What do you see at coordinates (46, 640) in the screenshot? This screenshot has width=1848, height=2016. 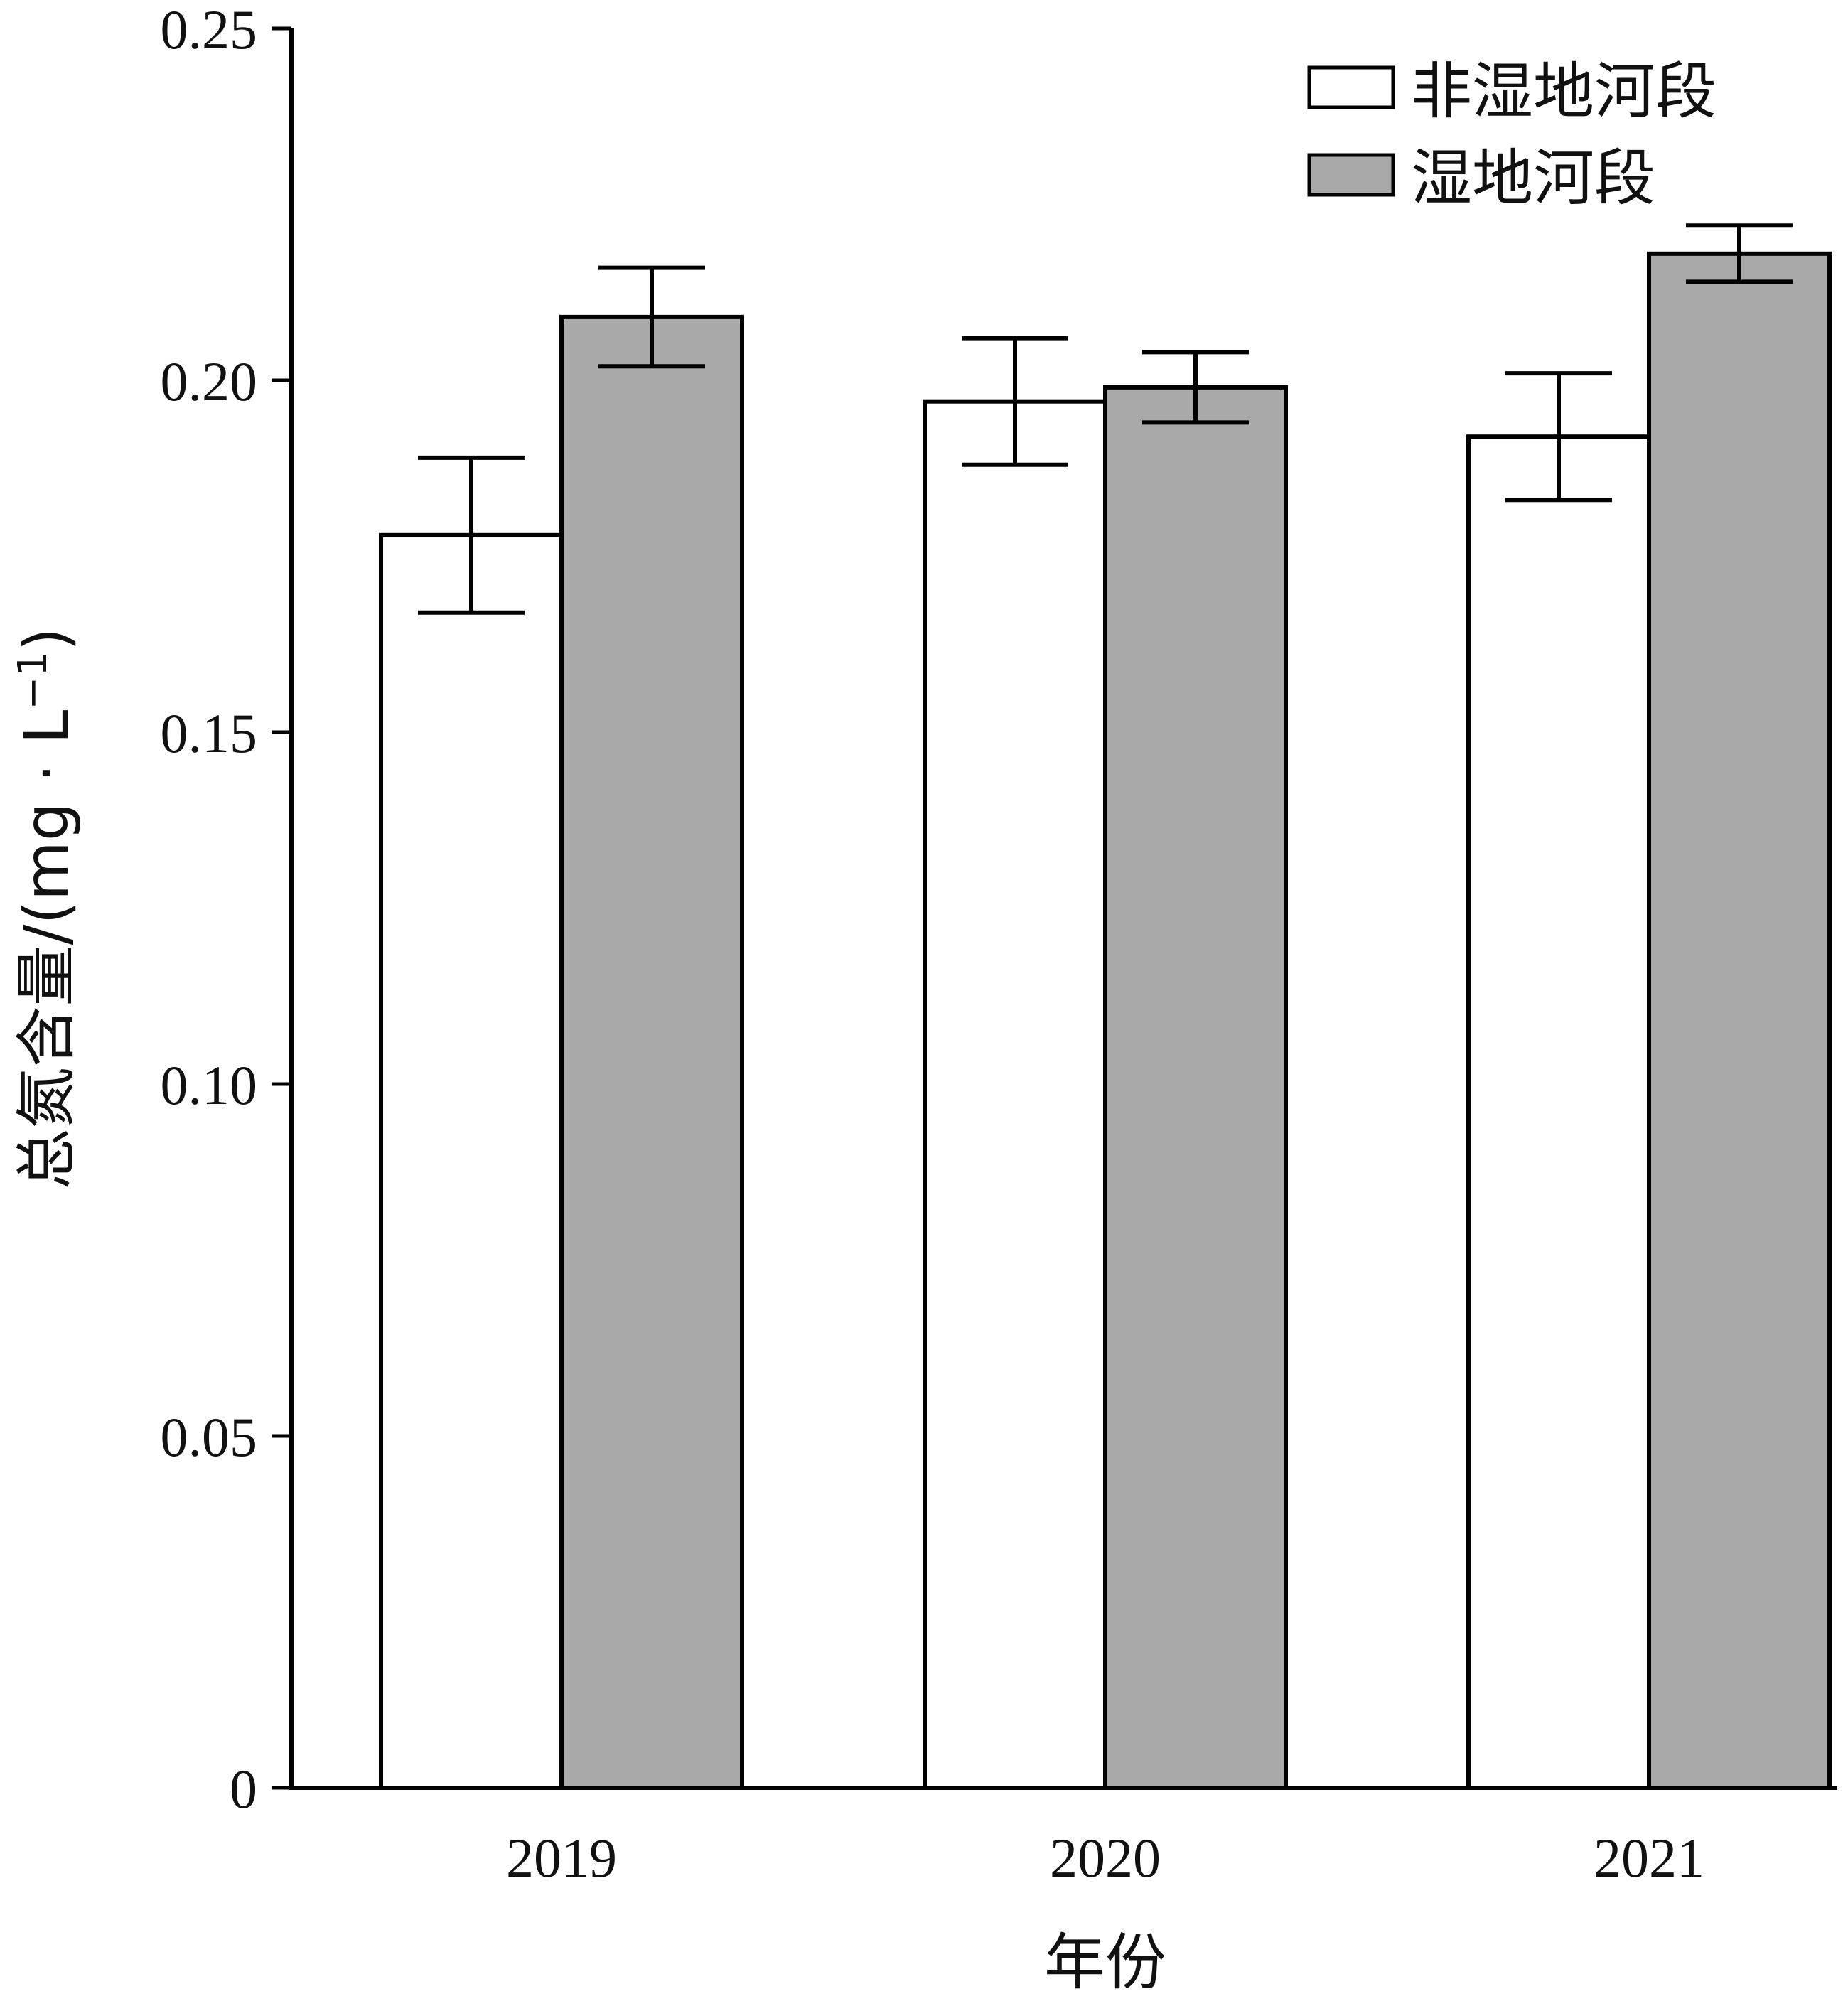 I see `y-axis-title-close: )` at bounding box center [46, 640].